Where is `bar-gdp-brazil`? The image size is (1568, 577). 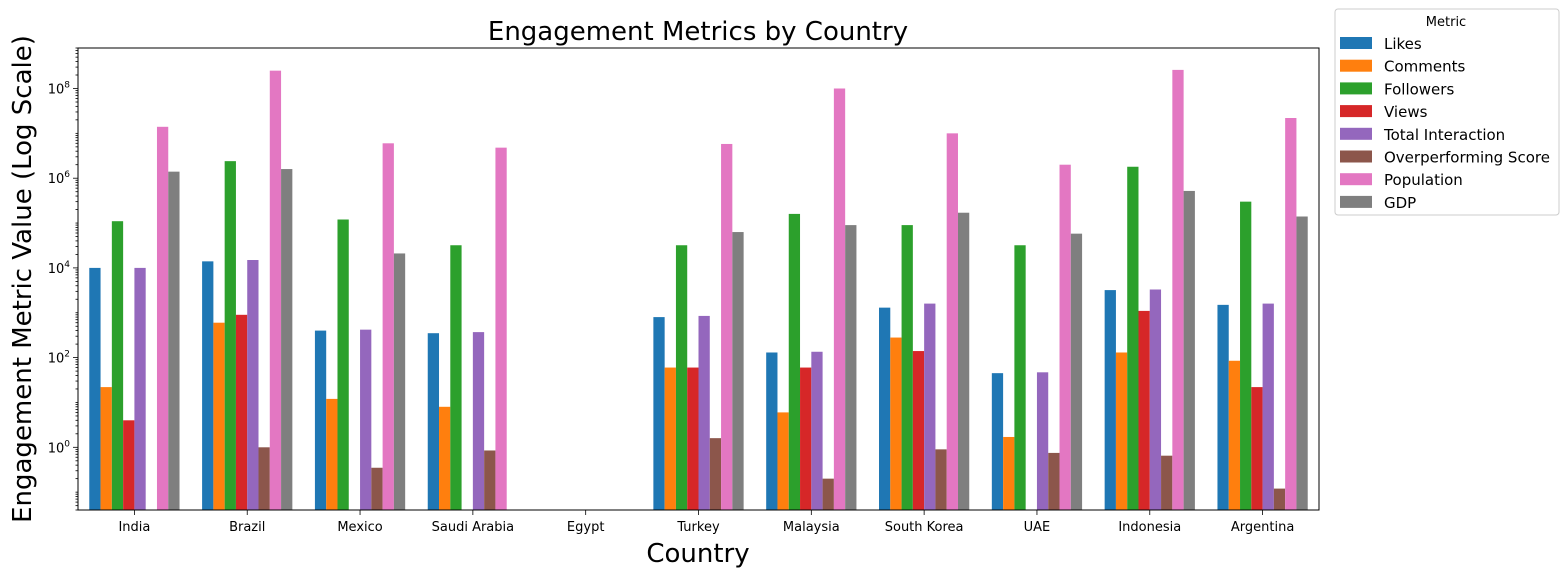
bar-gdp-brazil is located at coordinates (287, 340).